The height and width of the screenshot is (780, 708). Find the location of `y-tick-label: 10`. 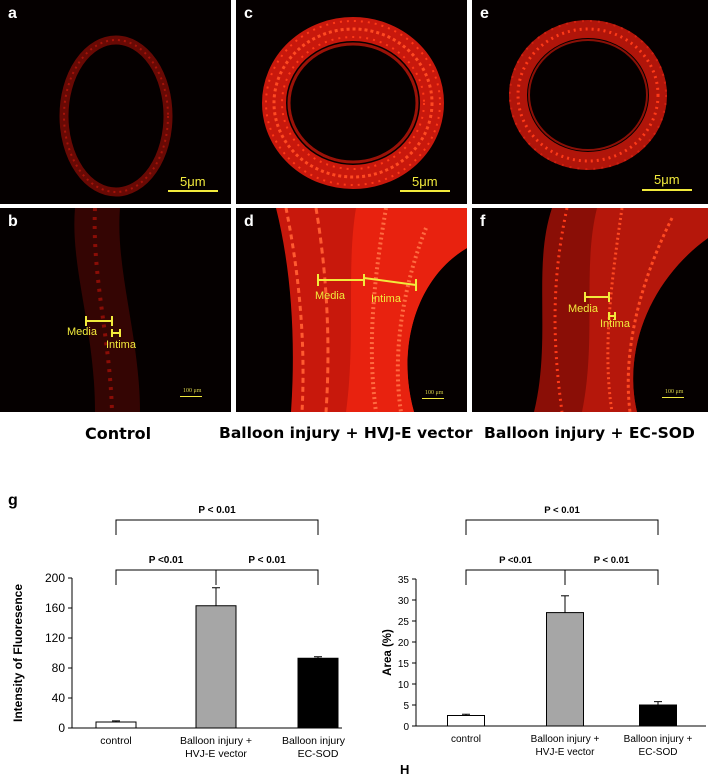

y-tick-label: 10 is located at coordinates (404, 685).